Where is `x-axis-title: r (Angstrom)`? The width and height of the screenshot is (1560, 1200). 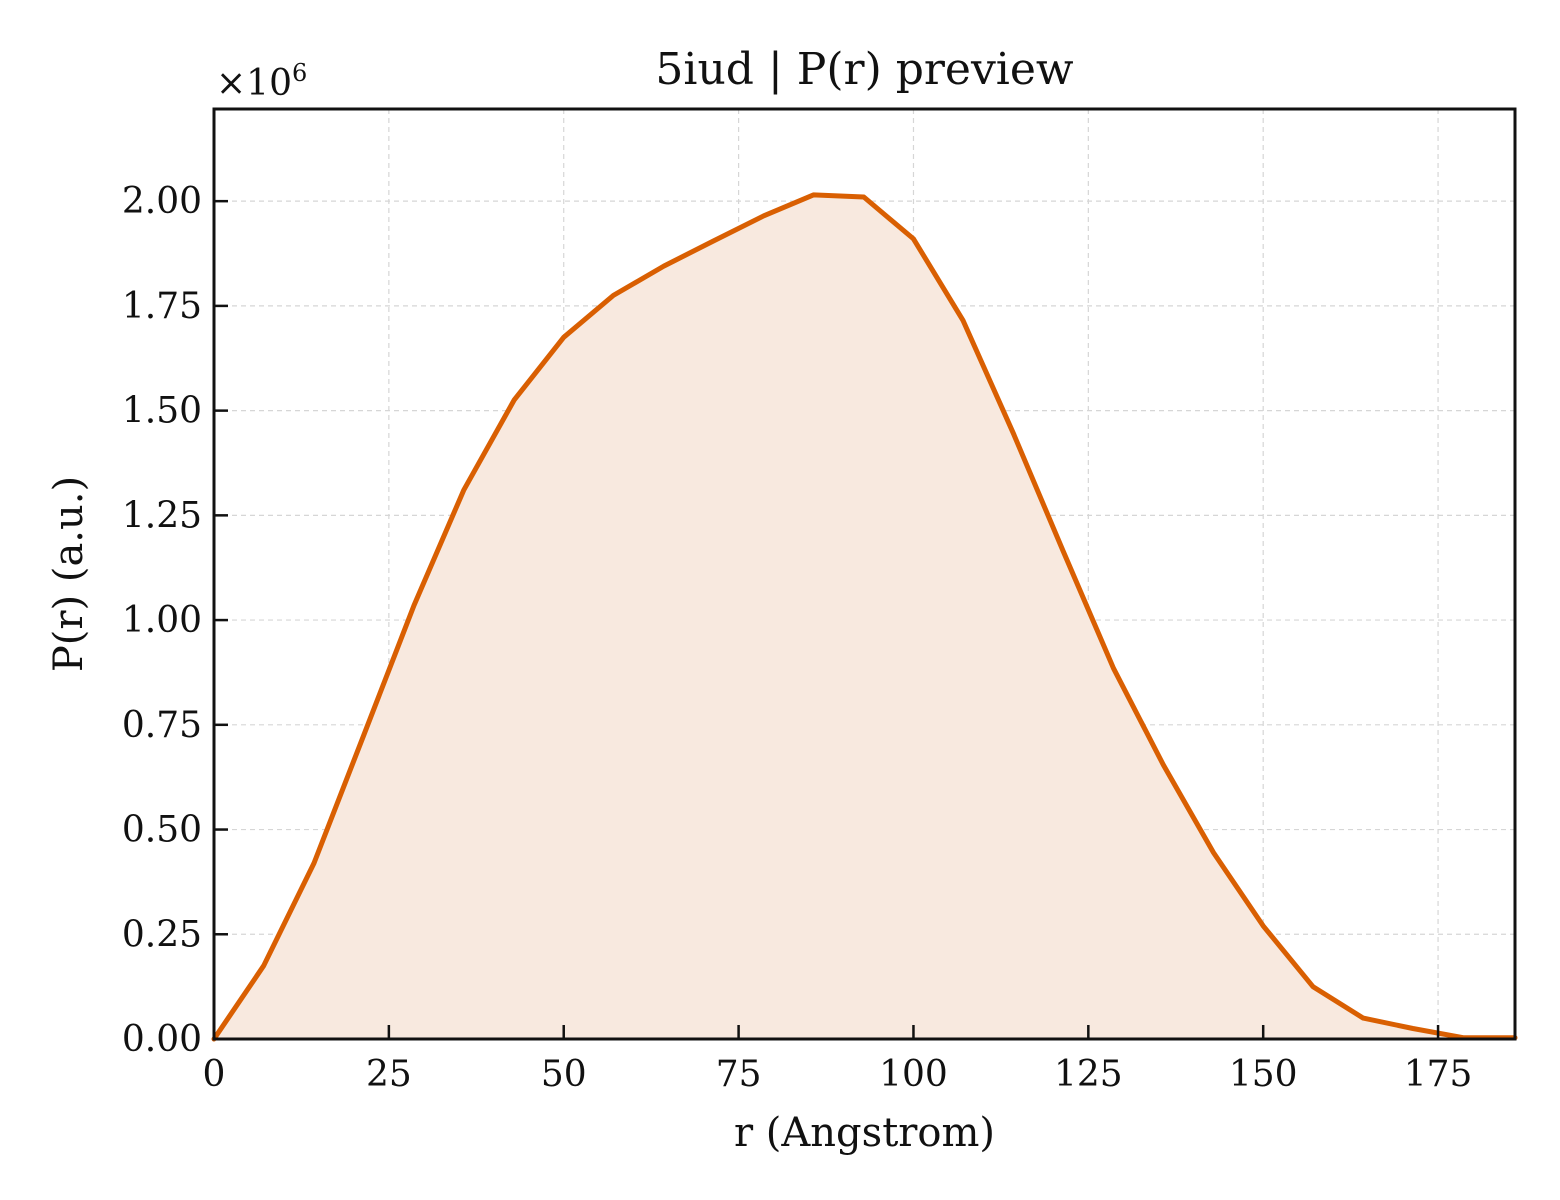 x-axis-title: r (Angstrom) is located at coordinates (864, 1133).